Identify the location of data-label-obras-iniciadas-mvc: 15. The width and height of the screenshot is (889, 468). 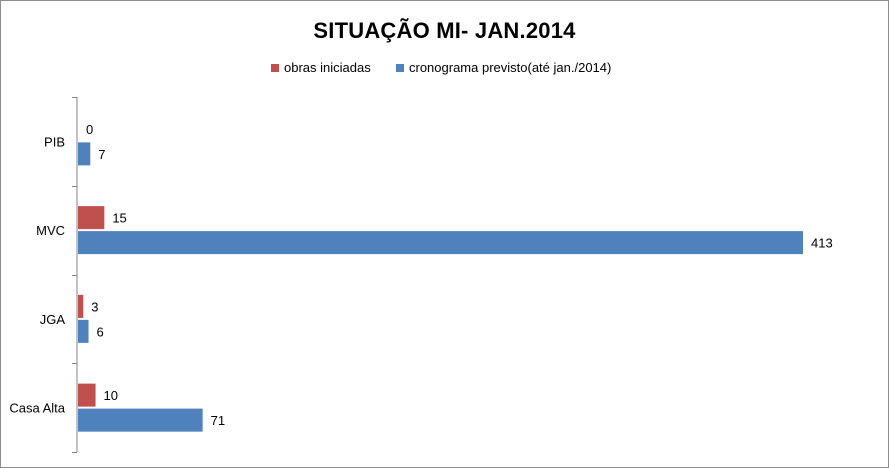
(119, 218).